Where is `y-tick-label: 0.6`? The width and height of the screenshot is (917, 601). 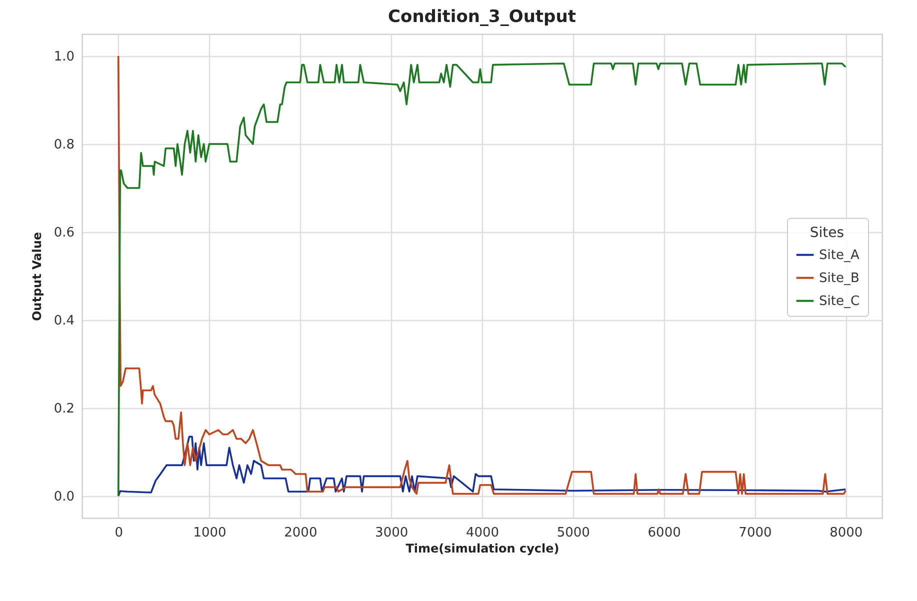
y-tick-label: 0.6 is located at coordinates (64, 233).